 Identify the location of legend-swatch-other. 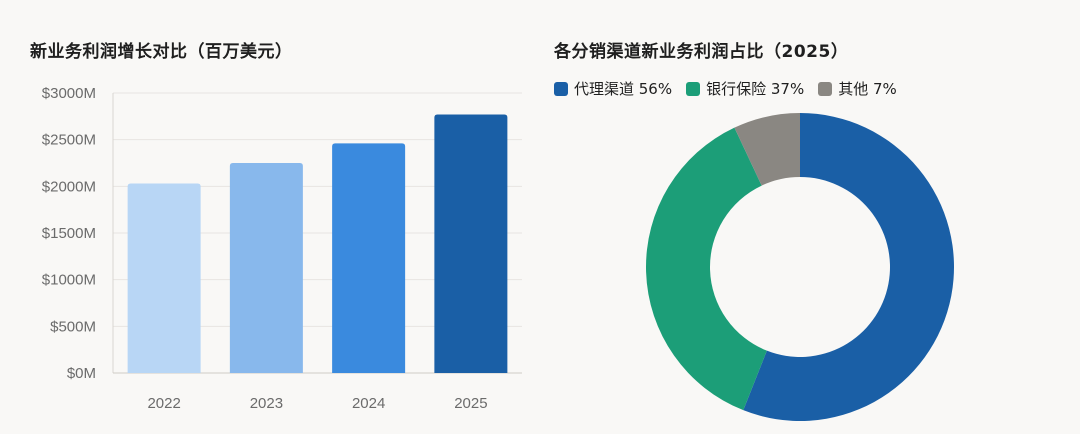
(825, 88).